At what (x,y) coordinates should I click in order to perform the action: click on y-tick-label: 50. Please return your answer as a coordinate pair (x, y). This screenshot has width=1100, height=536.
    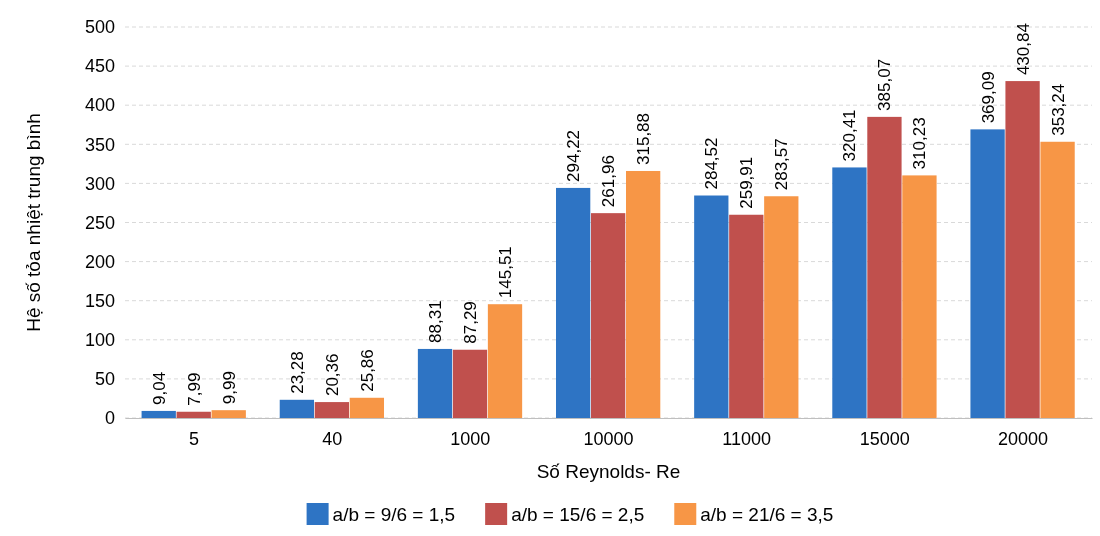
    Looking at the image, I should click on (104, 379).